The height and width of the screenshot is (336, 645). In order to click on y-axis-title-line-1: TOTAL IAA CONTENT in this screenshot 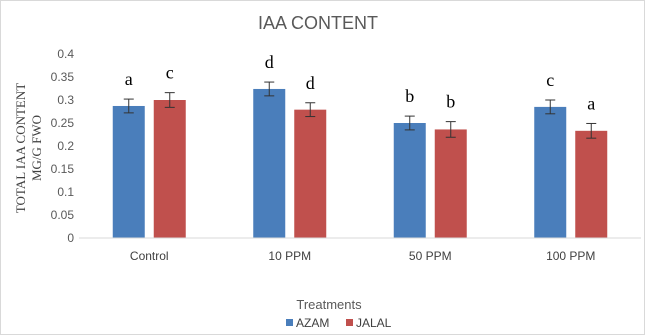, I will do `click(20, 148)`.